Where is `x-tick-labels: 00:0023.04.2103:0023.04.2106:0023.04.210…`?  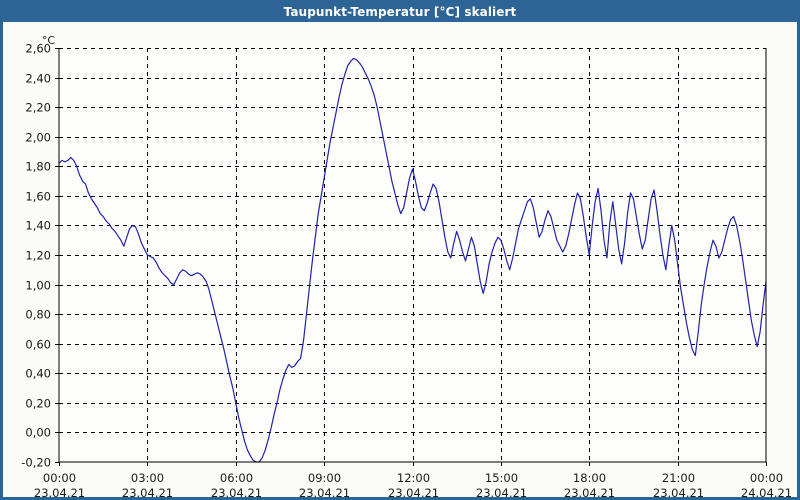
x-tick-labels: 00:0023.04.2103:0023.04.2106:0023.04.210… is located at coordinates (413, 484).